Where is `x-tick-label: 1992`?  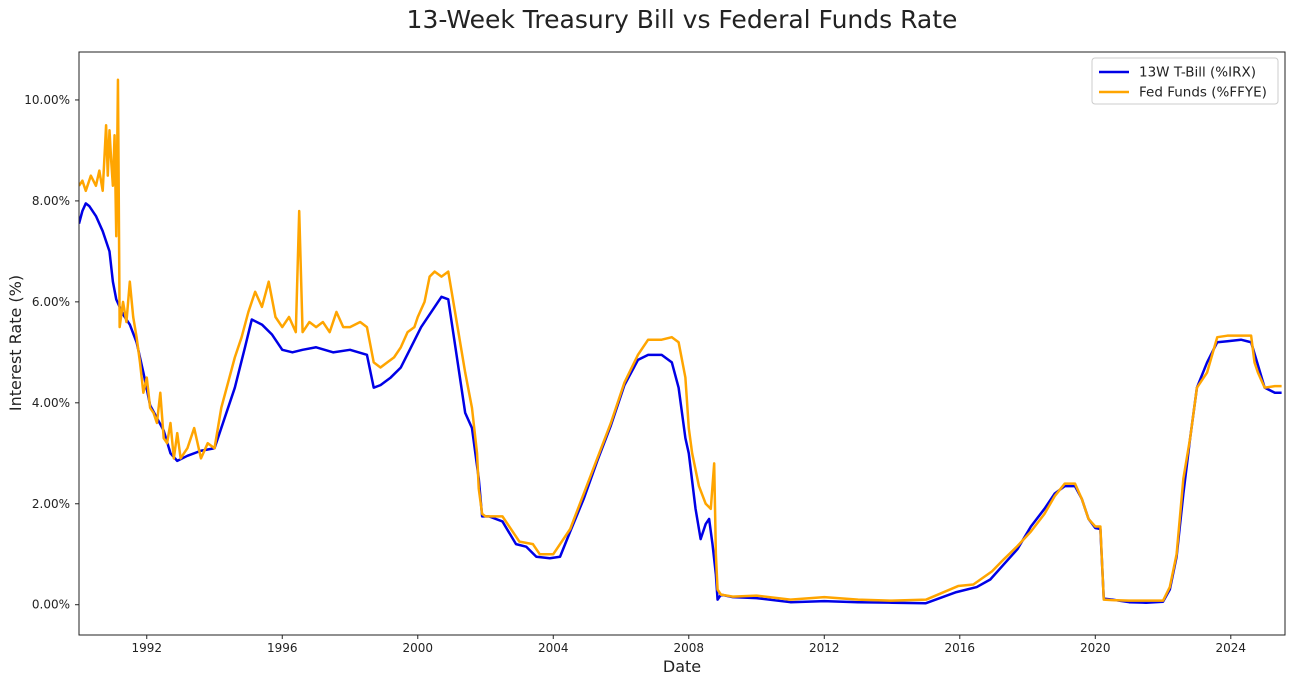 x-tick-label: 1992 is located at coordinates (146, 648).